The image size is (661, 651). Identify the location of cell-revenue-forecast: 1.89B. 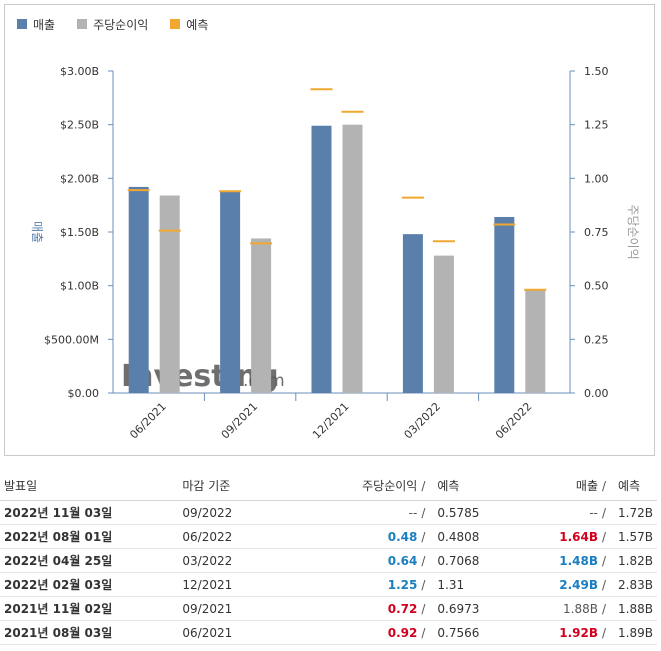
(635, 632).